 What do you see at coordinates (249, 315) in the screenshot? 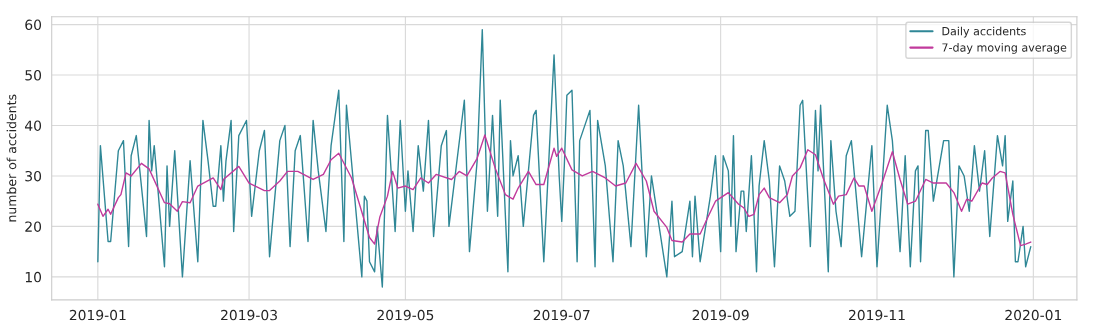
I see `x-tick-label: 2019-03` at bounding box center [249, 315].